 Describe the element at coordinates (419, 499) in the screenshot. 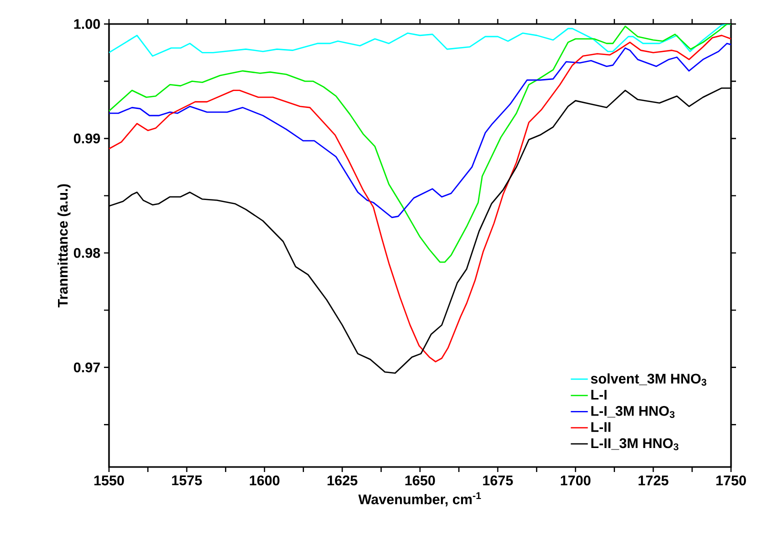

I see `x-axis-title: Wavenumber, cm$^{-1}$` at that location.